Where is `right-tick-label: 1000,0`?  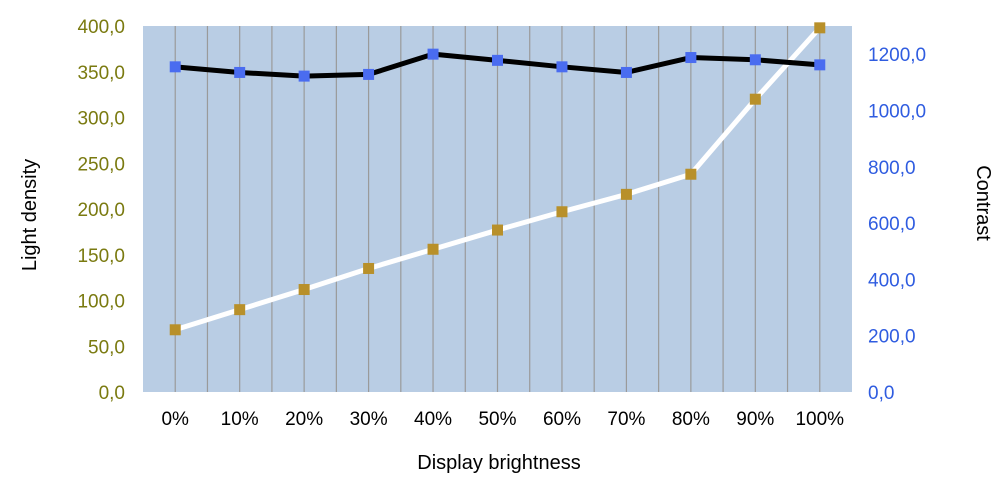 right-tick-label: 1000,0 is located at coordinates (897, 111).